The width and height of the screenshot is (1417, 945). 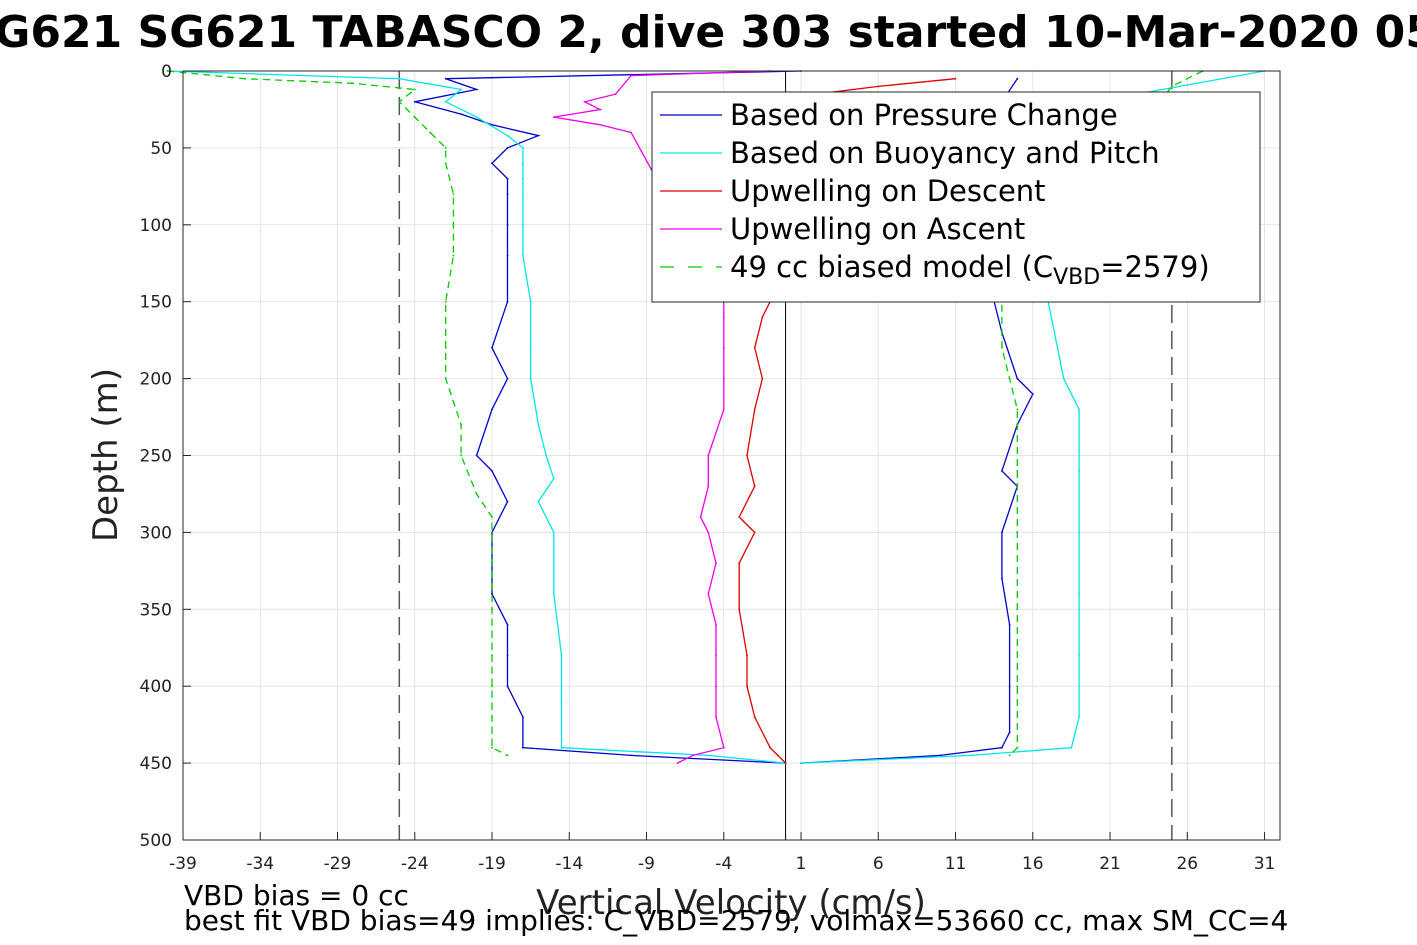 What do you see at coordinates (878, 864) in the screenshot?
I see `x-tick-label: 6` at bounding box center [878, 864].